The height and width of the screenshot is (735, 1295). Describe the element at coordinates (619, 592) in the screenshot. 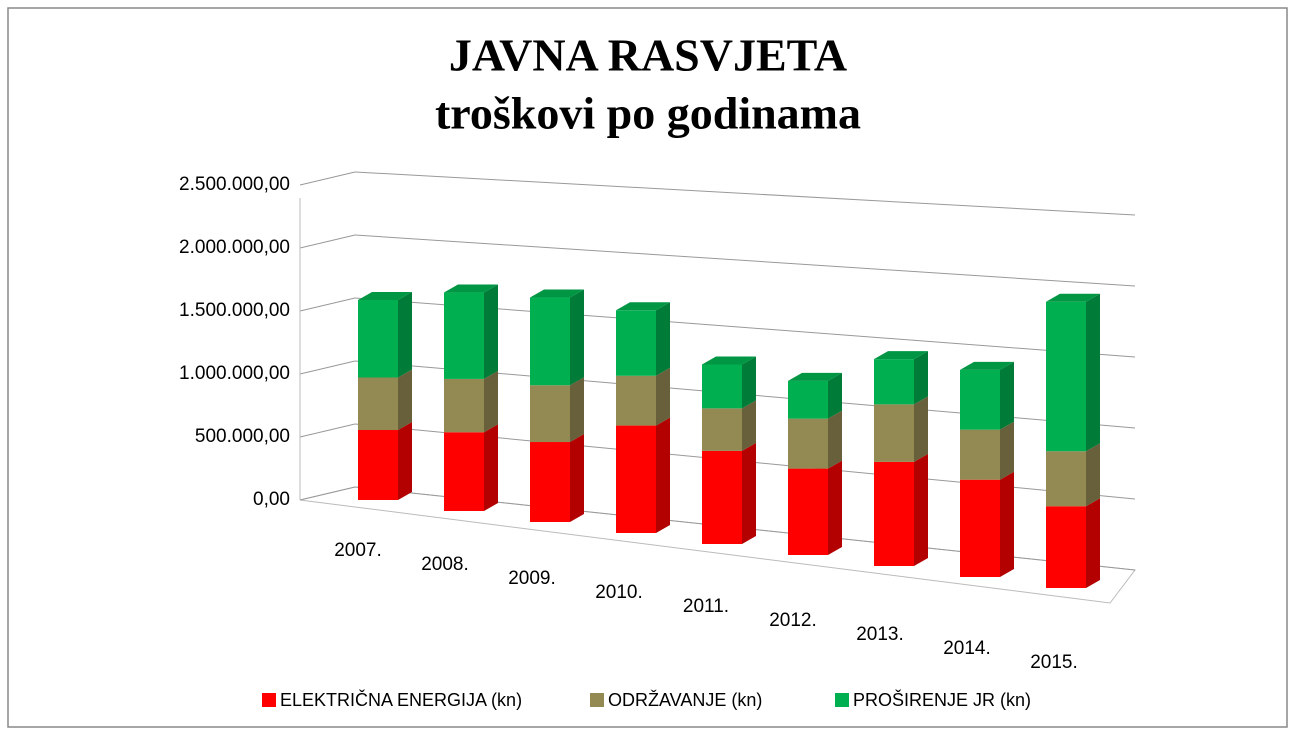

I see `x-tick-label: 2010.` at that location.